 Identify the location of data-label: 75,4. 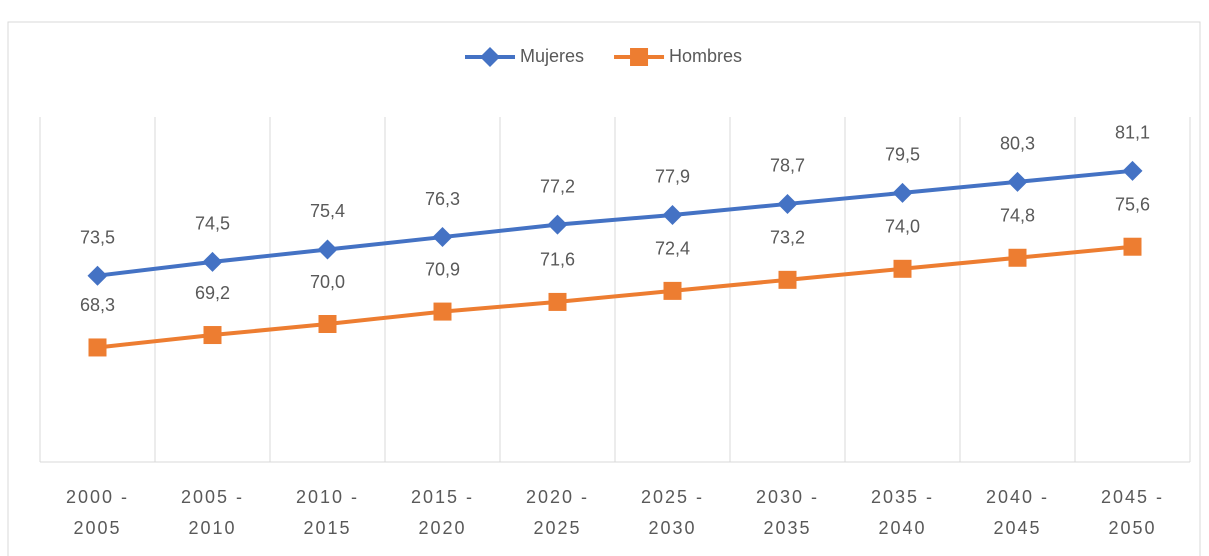
(327, 211).